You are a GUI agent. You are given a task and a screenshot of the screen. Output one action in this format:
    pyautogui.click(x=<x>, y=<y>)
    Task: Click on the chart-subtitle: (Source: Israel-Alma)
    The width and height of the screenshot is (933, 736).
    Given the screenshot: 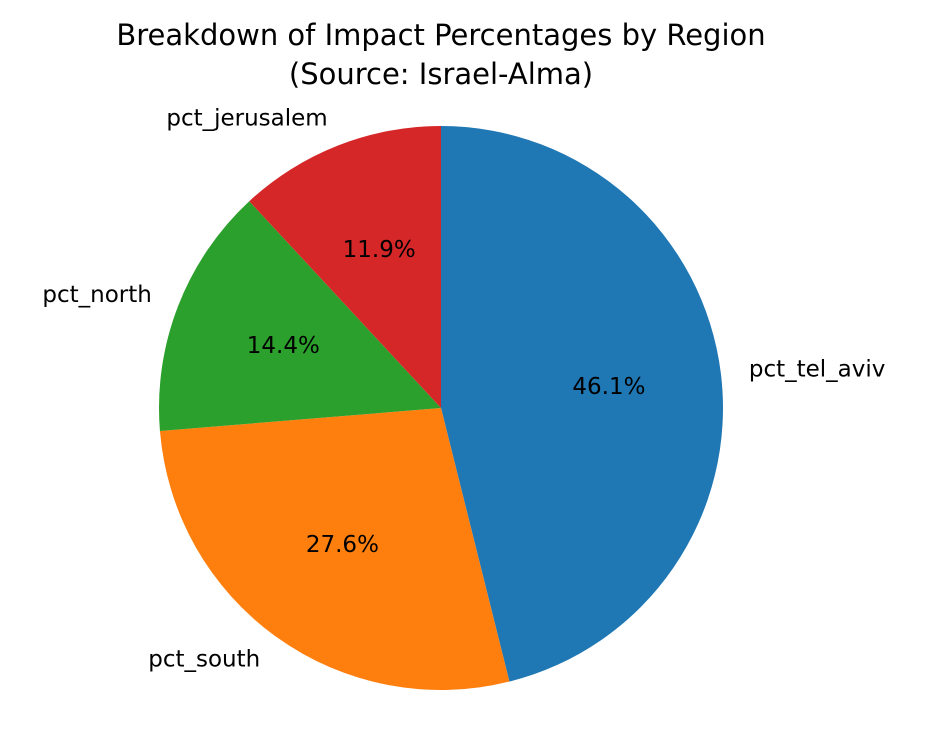 What is the action you would take?
    pyautogui.click(x=441, y=74)
    